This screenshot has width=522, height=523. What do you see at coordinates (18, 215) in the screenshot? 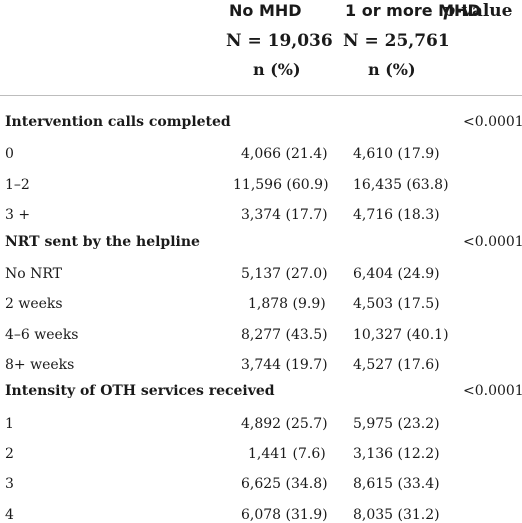
I see `row-label: 3 +` at bounding box center [18, 215].